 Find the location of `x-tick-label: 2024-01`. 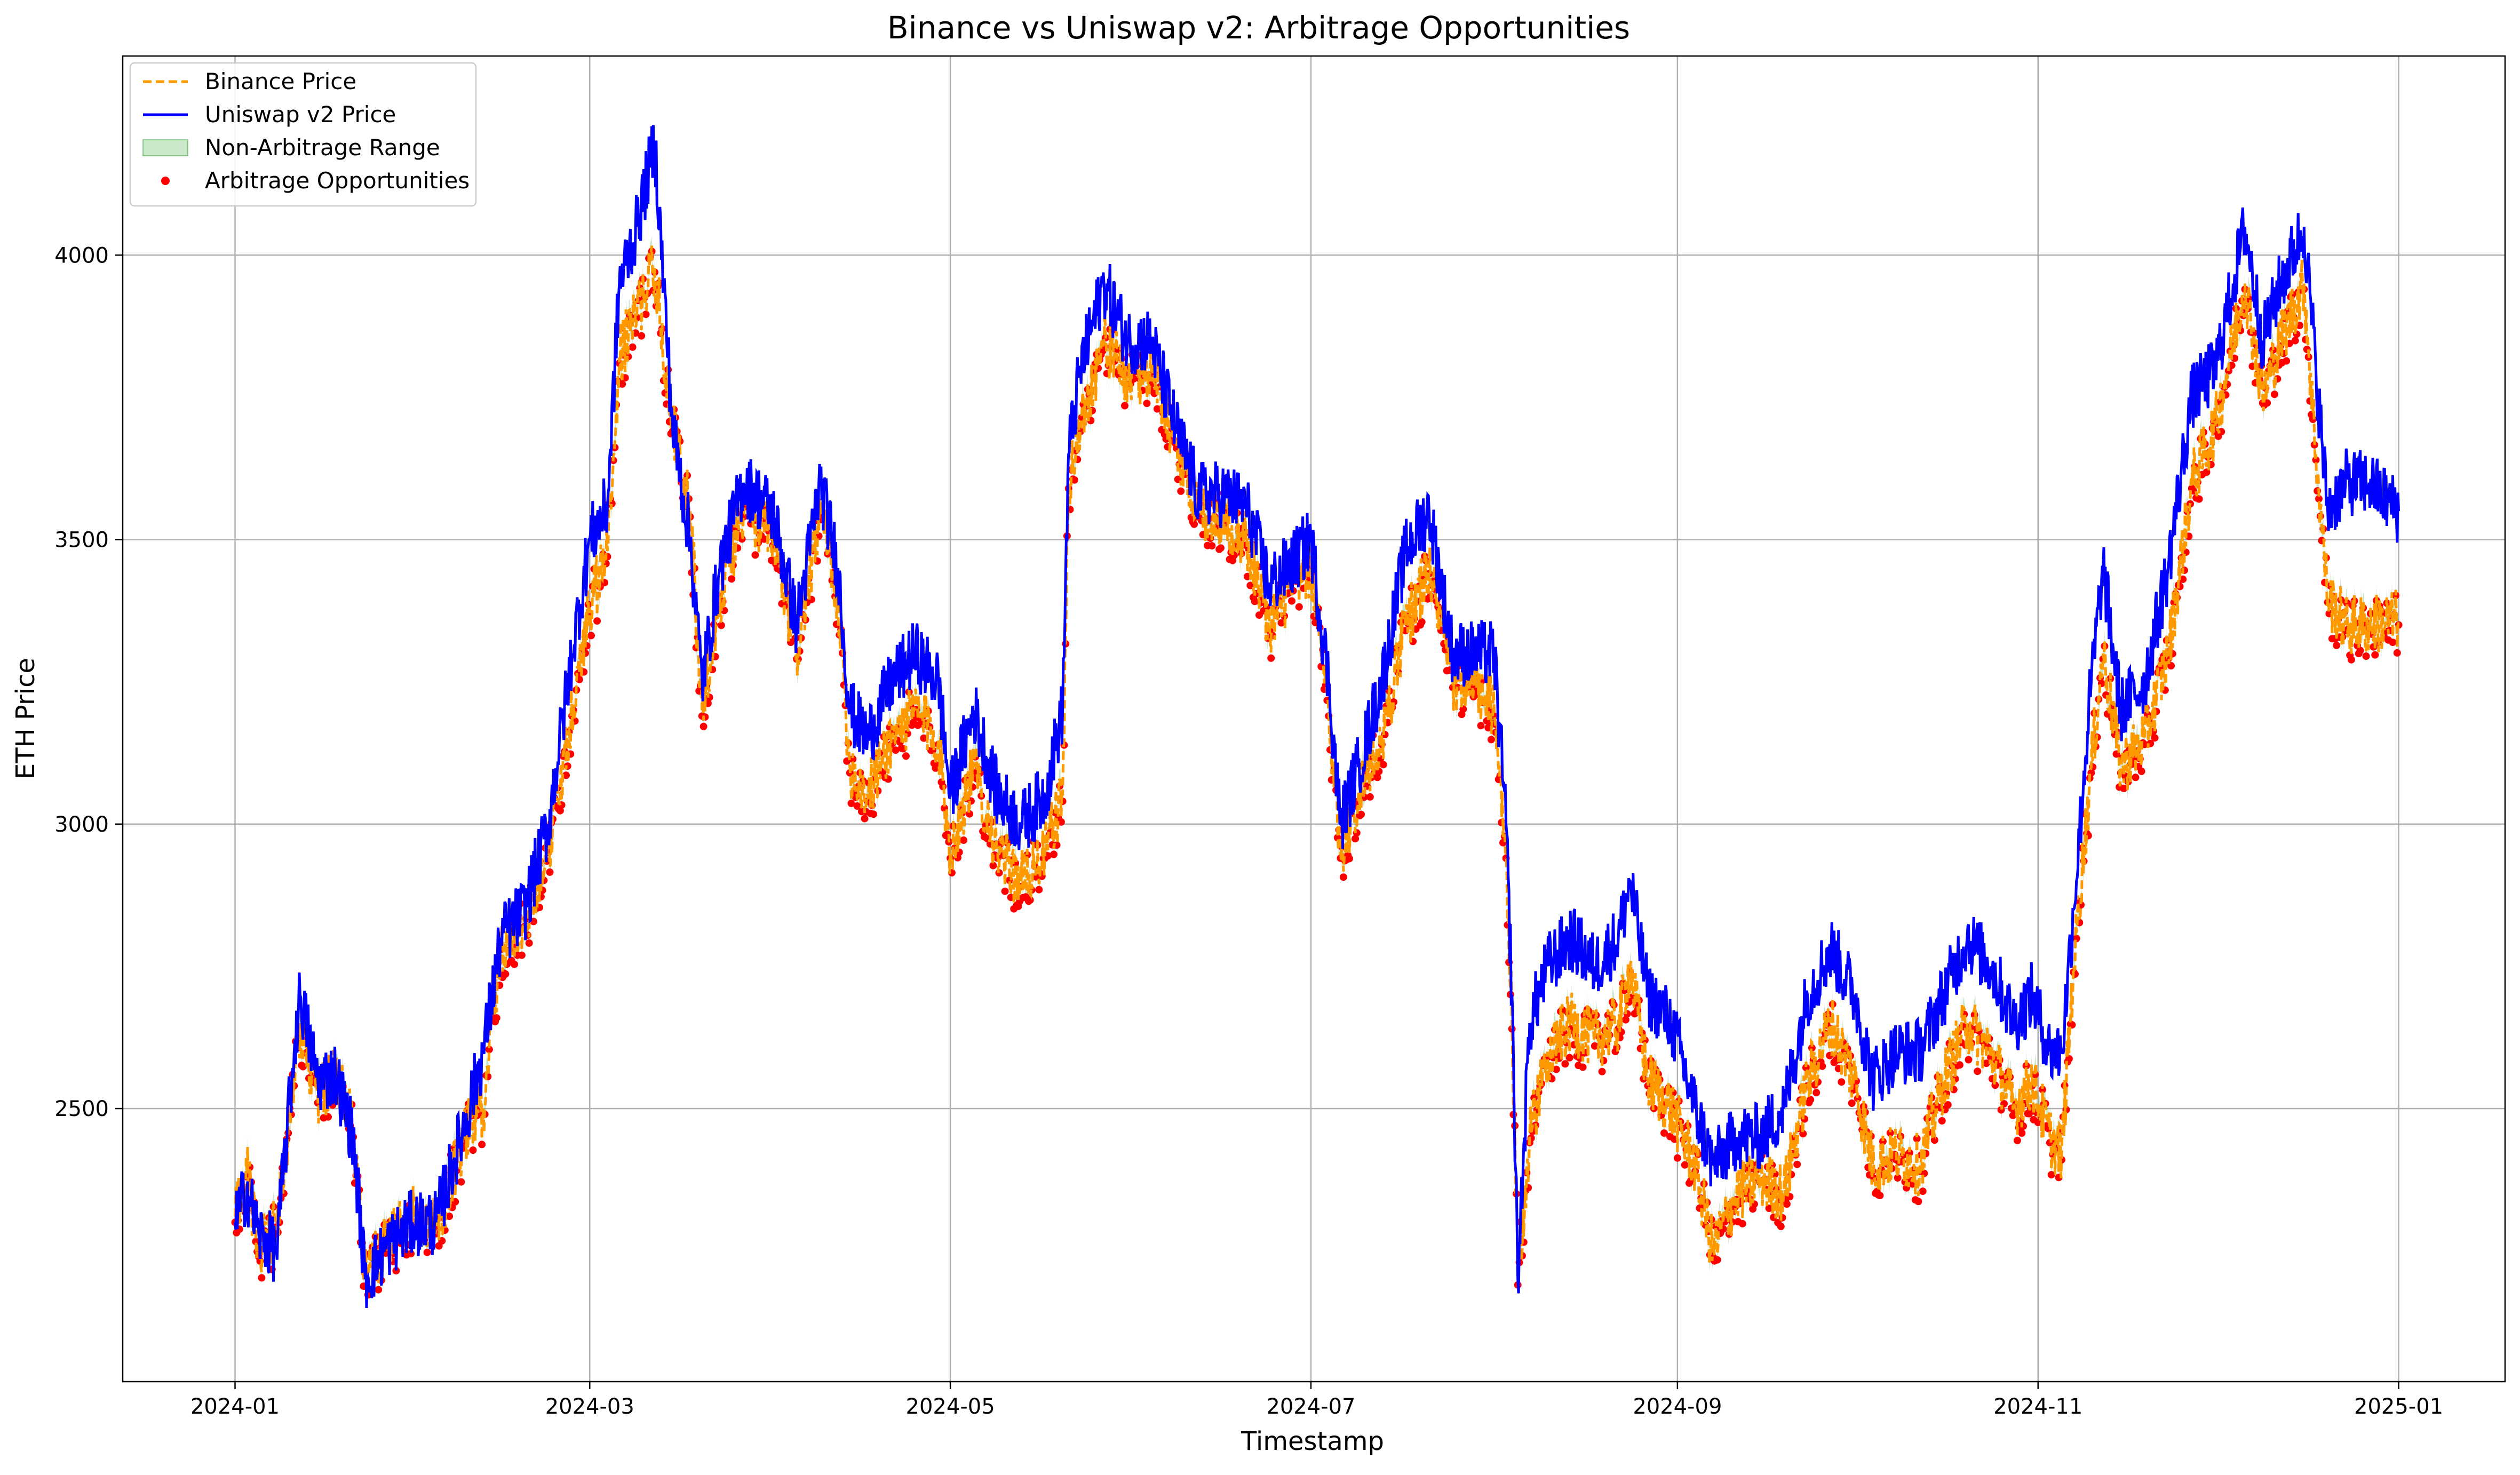

x-tick-label: 2024-01 is located at coordinates (235, 1406).